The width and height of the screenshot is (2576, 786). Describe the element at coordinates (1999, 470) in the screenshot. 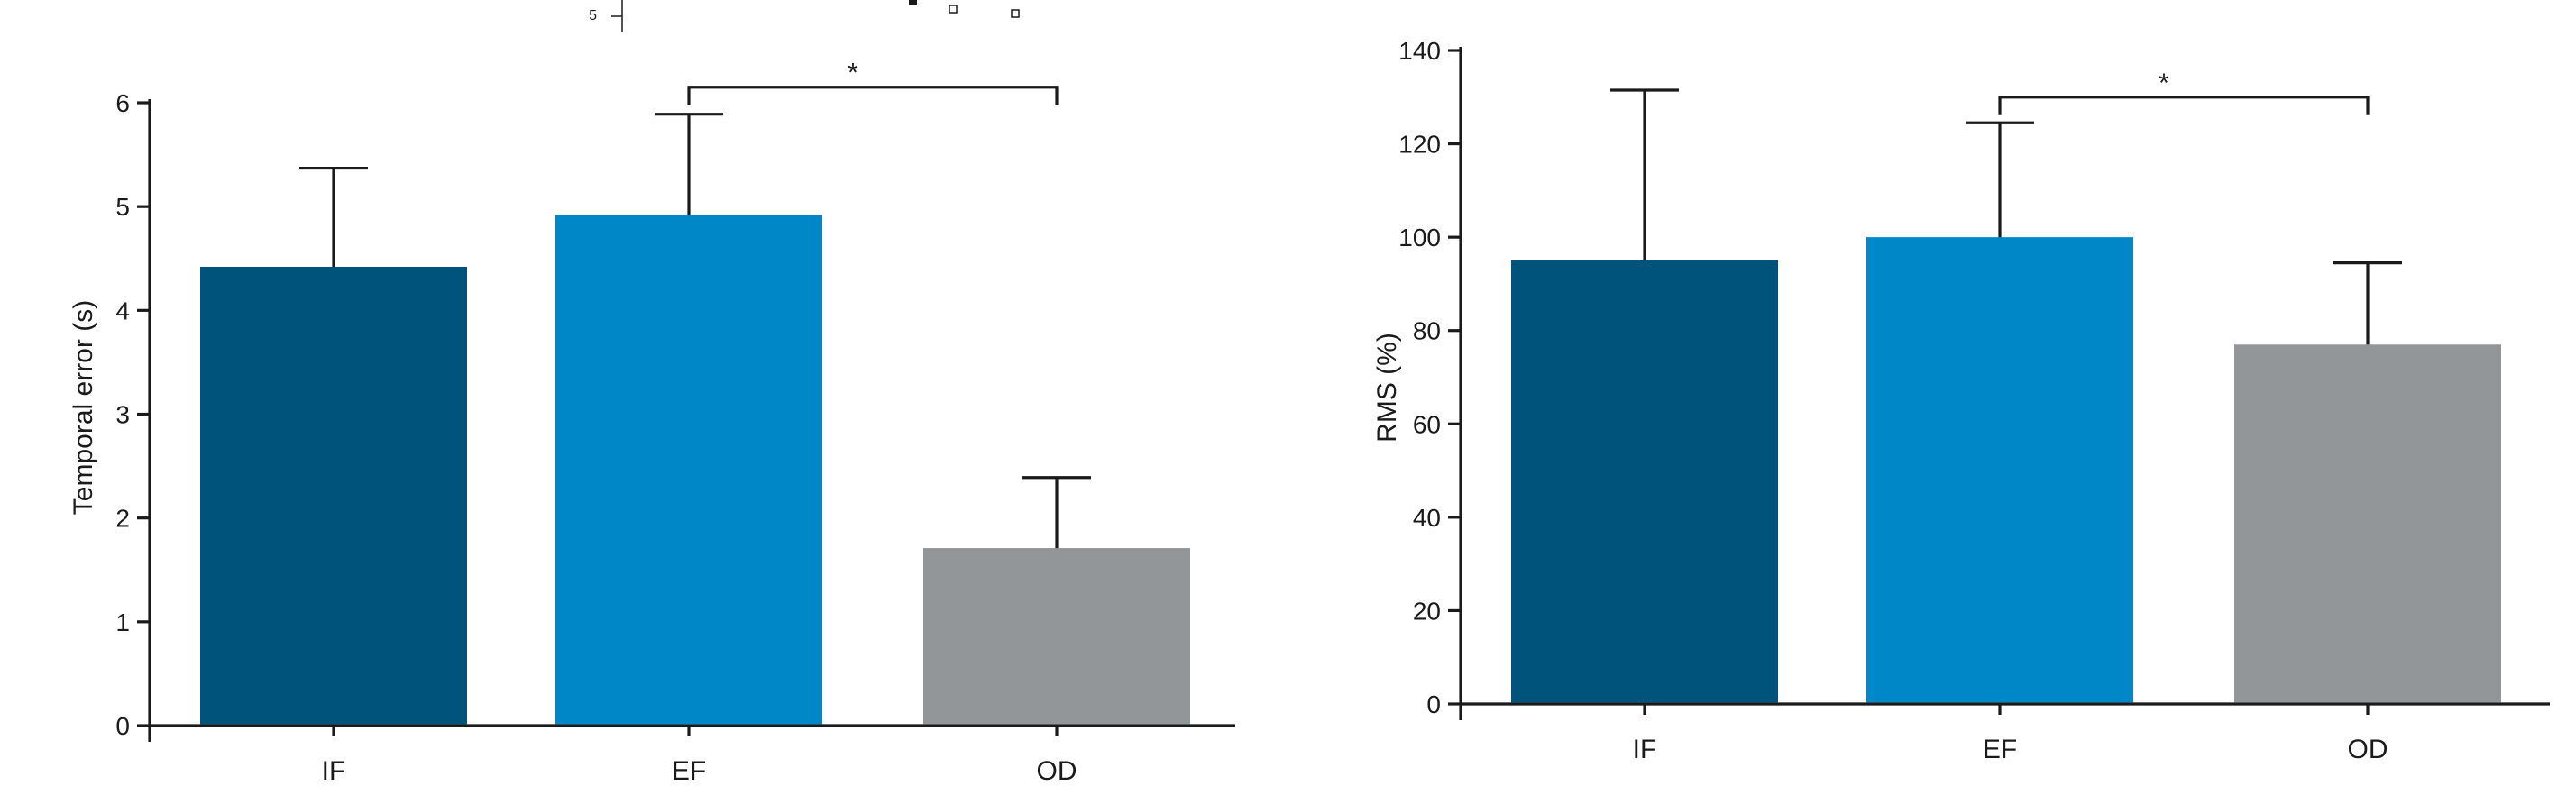

I see `rms-bar-ef` at that location.